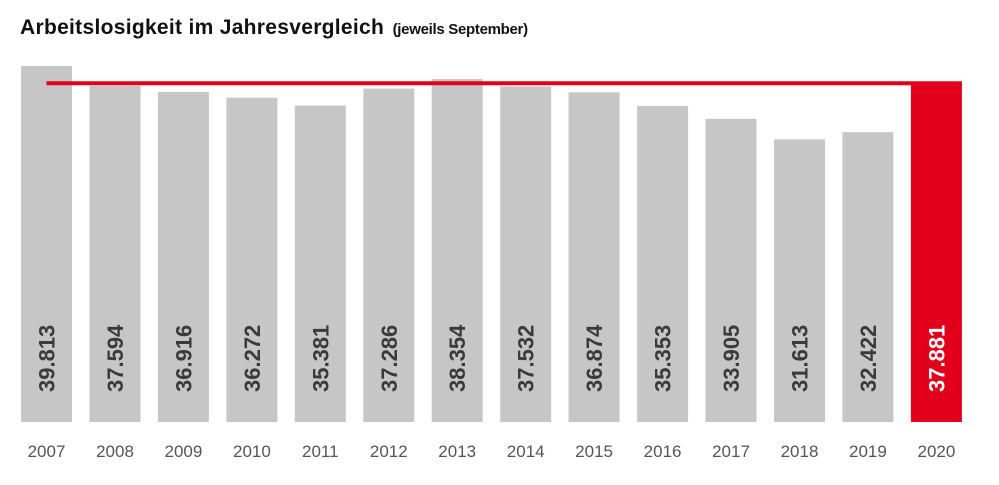  What do you see at coordinates (594, 257) in the screenshot?
I see `bar-2015` at bounding box center [594, 257].